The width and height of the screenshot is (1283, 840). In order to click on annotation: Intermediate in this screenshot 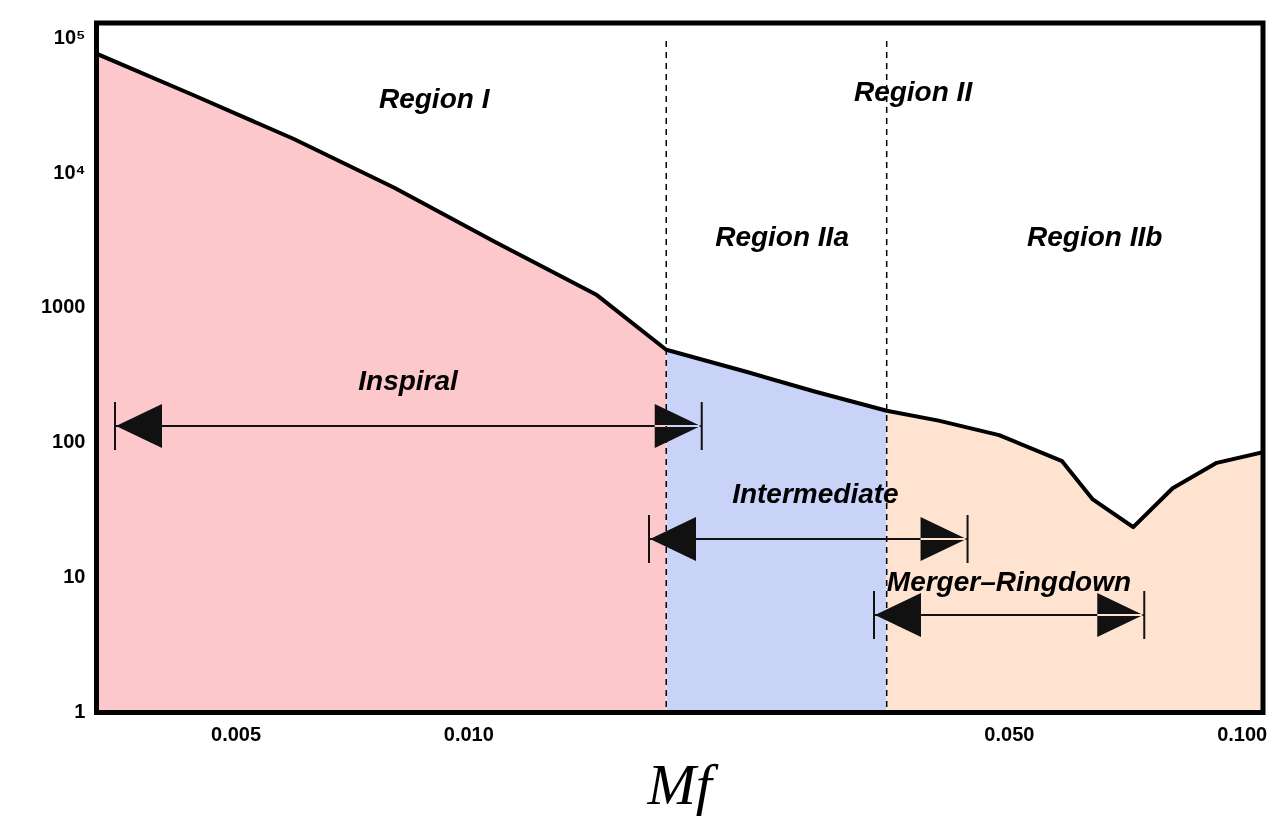, I will do `click(815, 493)`.